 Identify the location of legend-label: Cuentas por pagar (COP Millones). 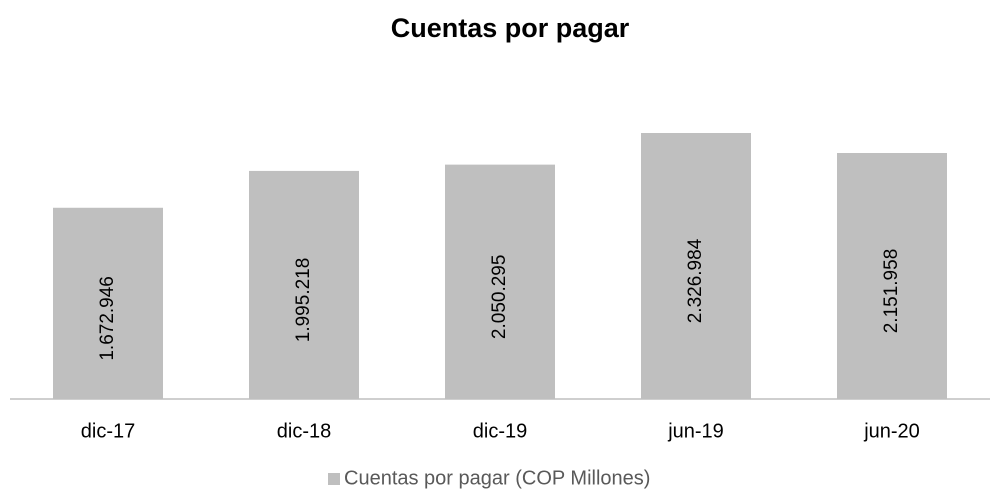
(497, 478).